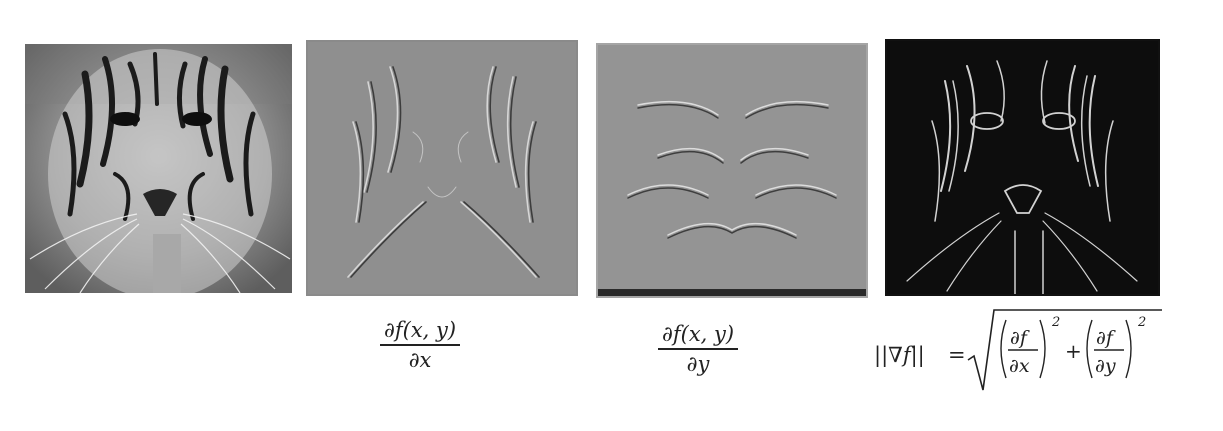 This screenshot has width=1223, height=431. Describe the element at coordinates (1106, 338) in the screenshot. I see `term2-numerator: ∂f` at that location.